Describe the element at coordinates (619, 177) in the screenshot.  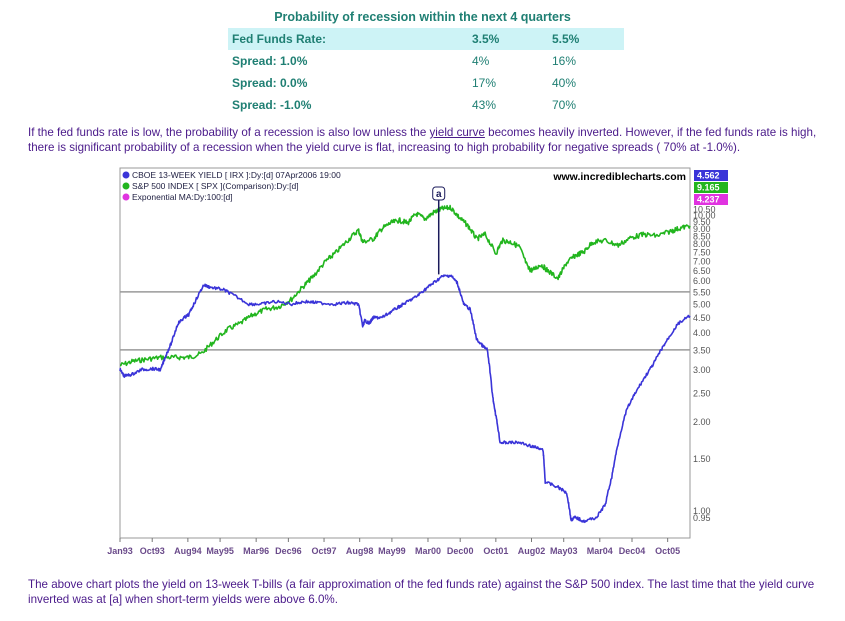
I see `watermark-text: www.incrediblecharts.com` at that location.